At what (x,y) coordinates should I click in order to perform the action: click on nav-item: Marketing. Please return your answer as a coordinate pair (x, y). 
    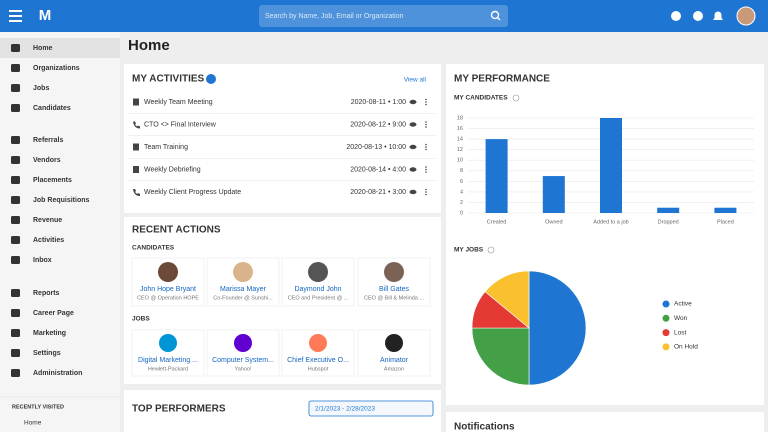
    Looking at the image, I should click on (49, 333).